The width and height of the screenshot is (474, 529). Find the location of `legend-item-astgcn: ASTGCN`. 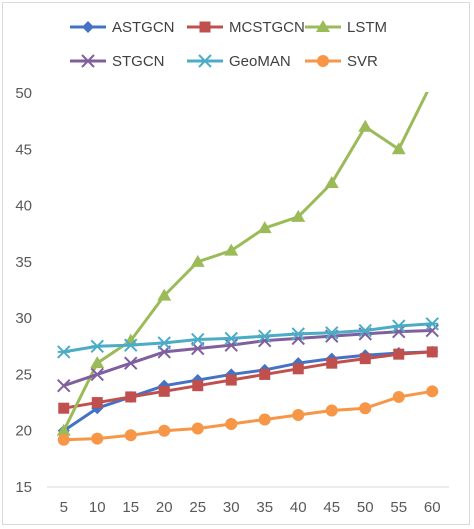

legend-item-astgcn: ASTGCN is located at coordinates (122, 27).